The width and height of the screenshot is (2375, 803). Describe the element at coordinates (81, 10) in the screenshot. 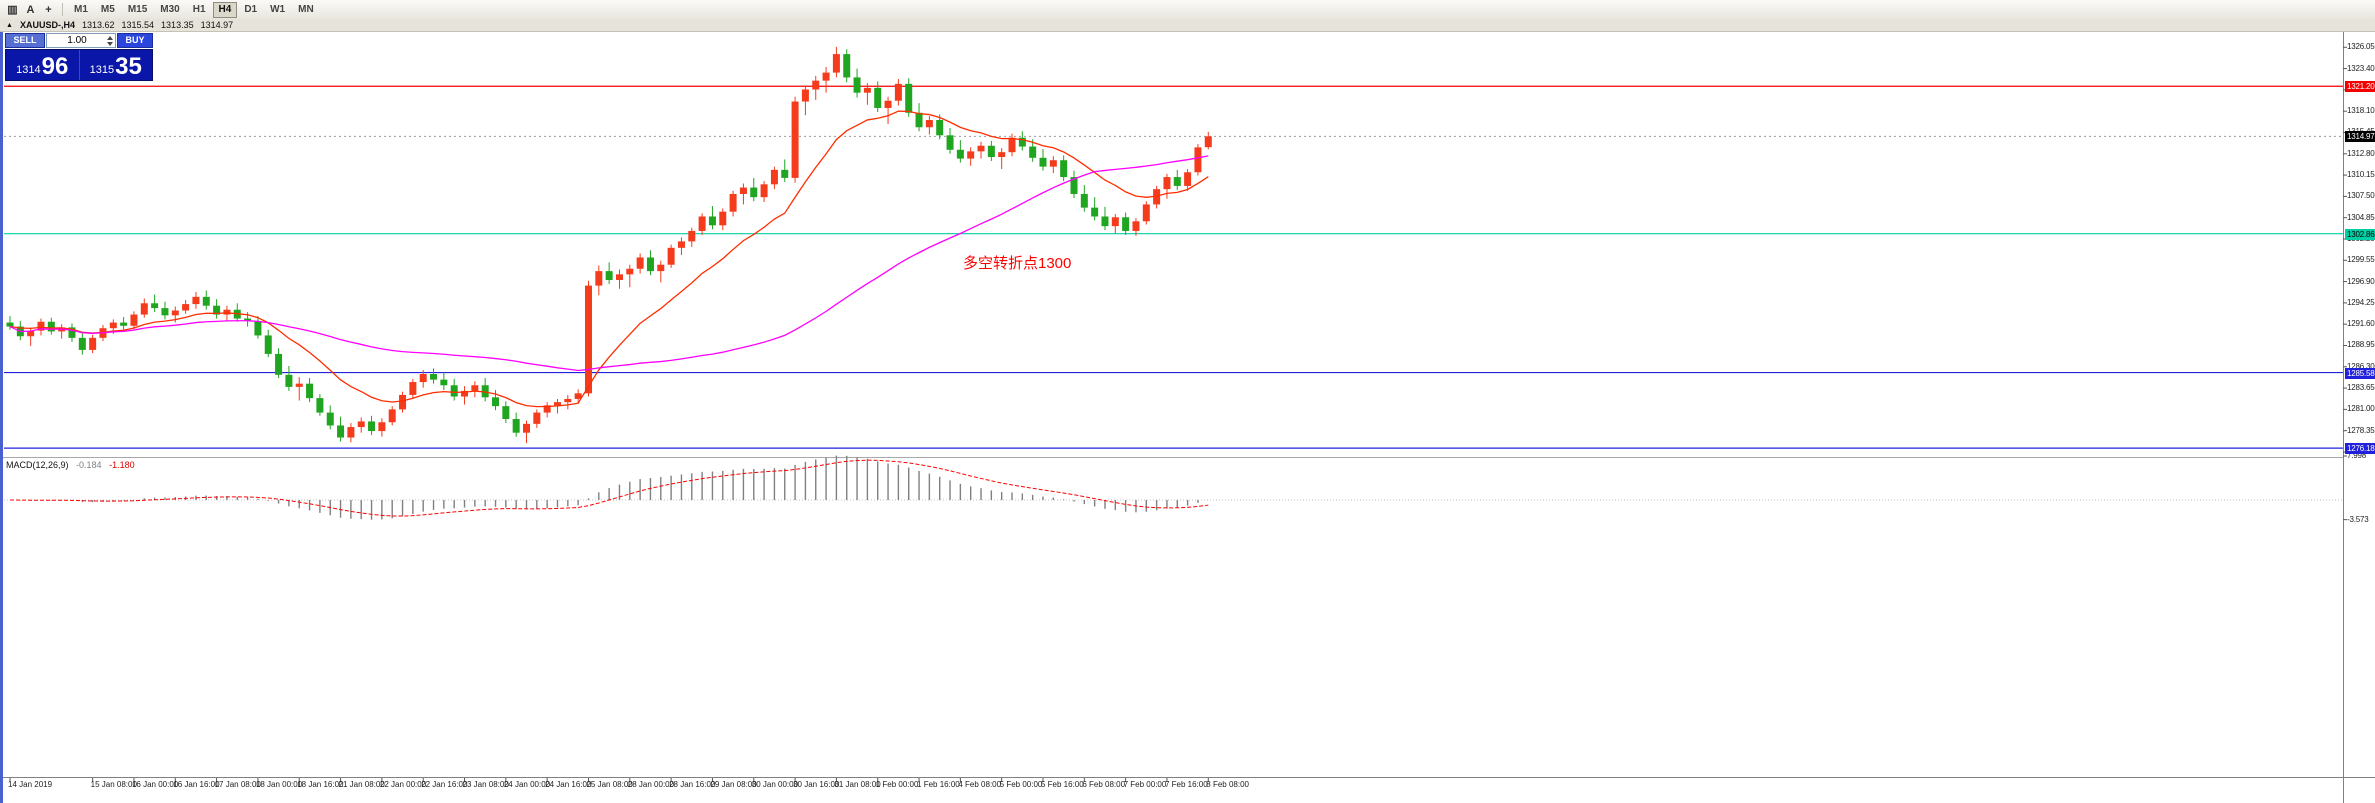

I see `tf-button-m1: M1` at that location.